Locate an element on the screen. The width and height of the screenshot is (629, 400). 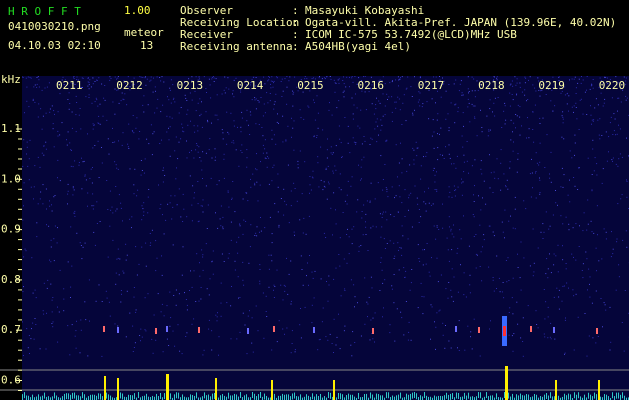
time-label: 0217 is located at coordinates (431, 85).